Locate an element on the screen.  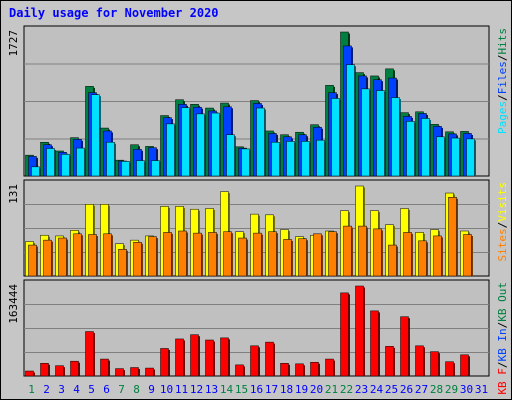
day-label-2: 2 is located at coordinates (46, 389).